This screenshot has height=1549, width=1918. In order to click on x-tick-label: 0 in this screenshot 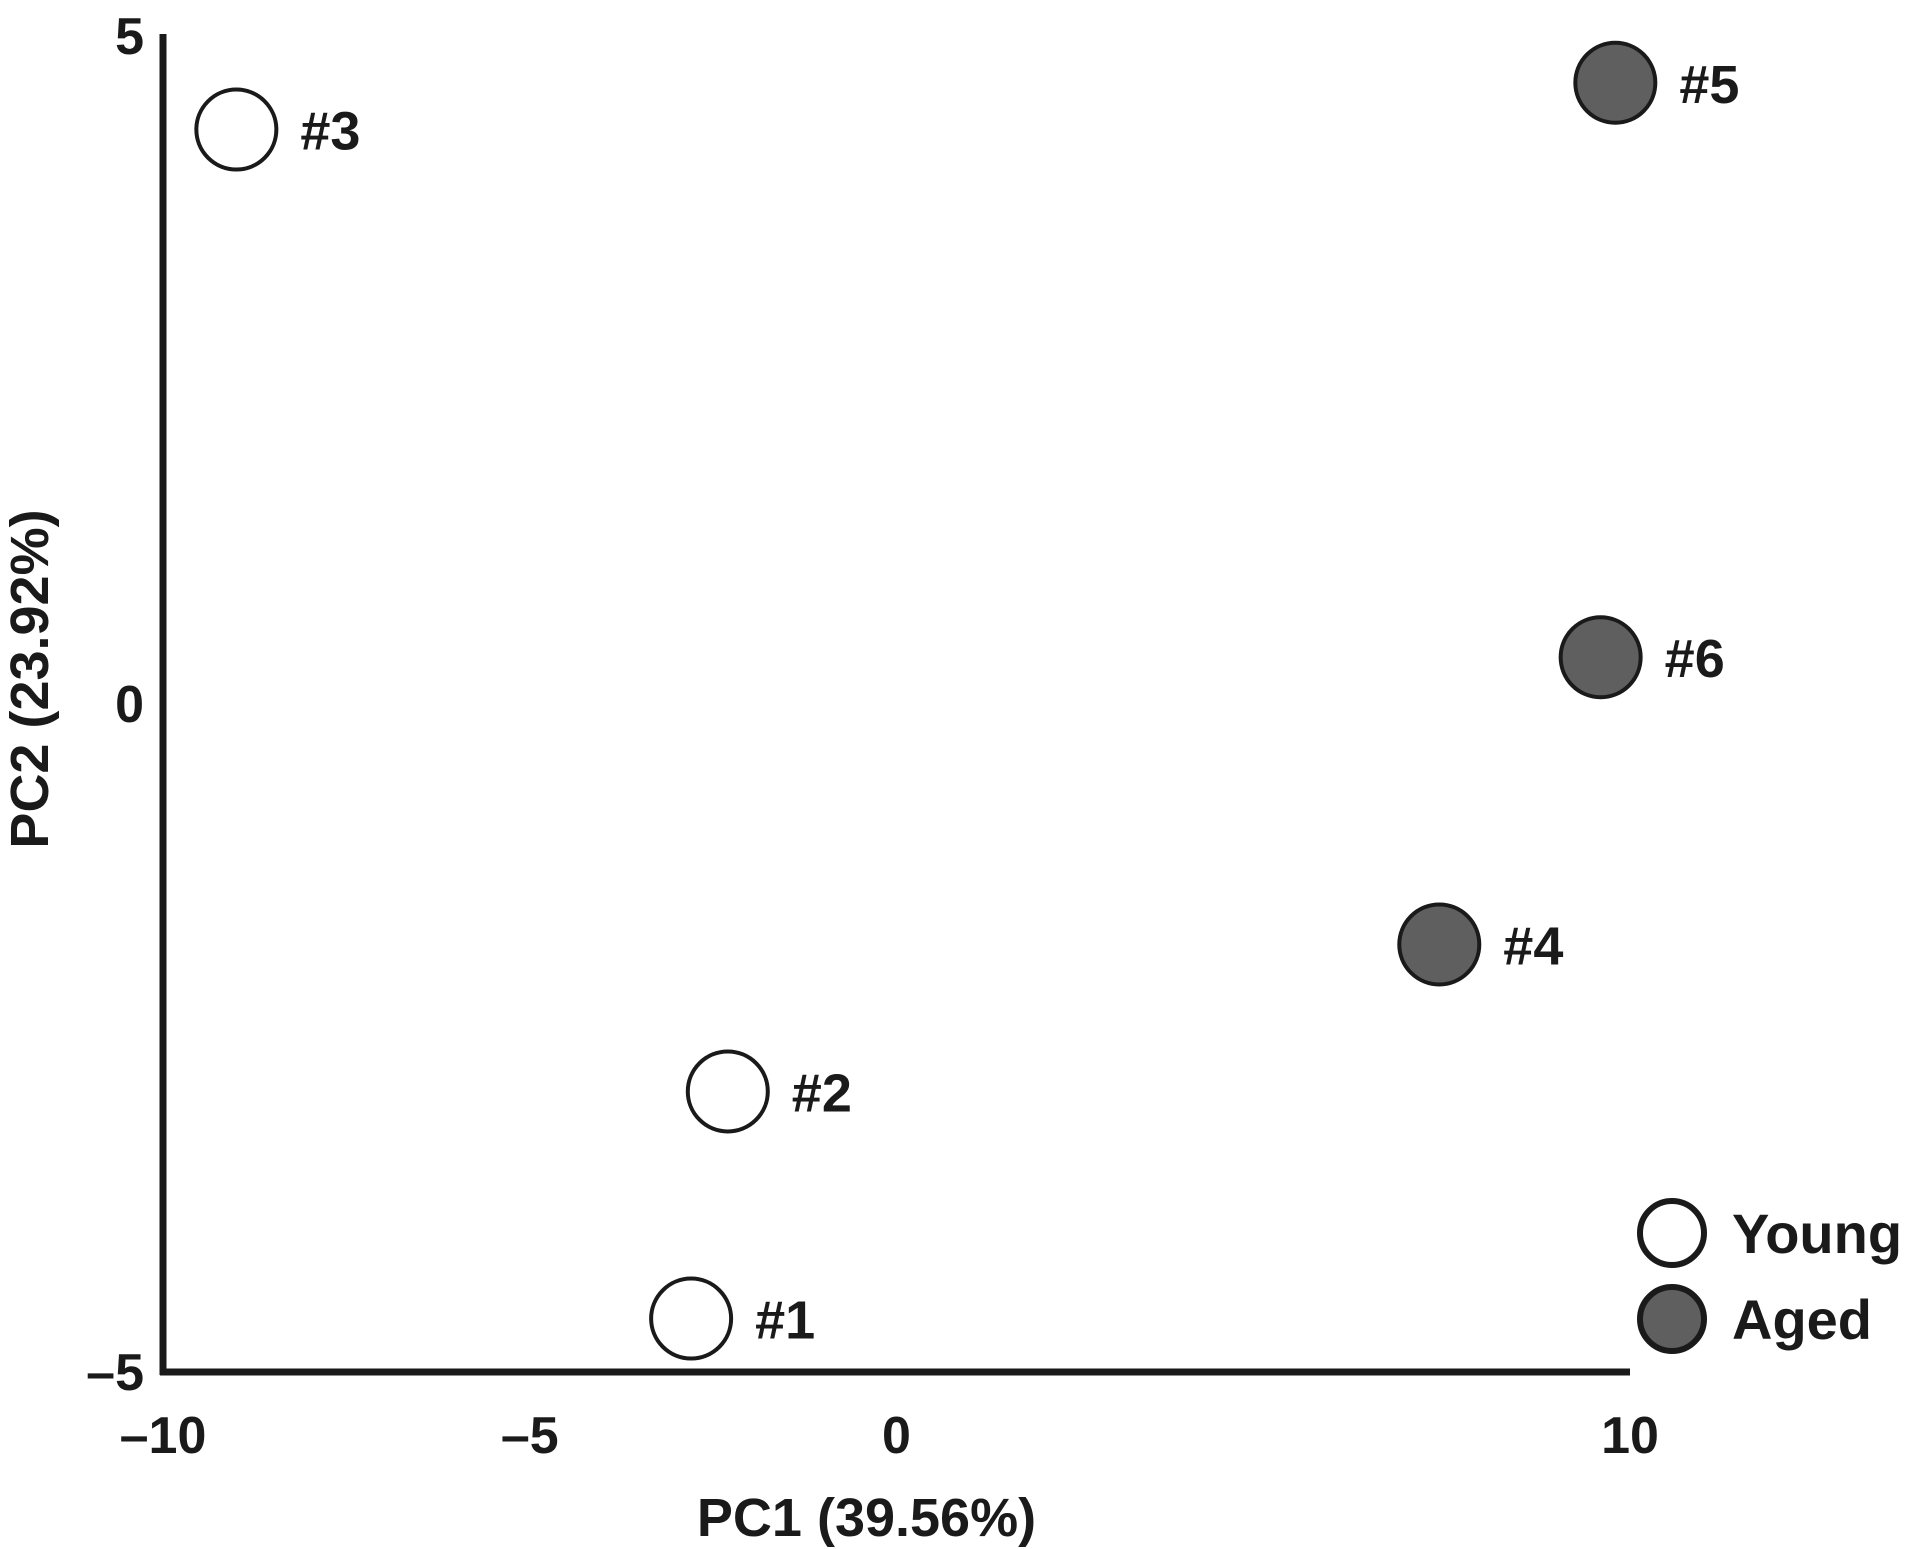, I will do `click(896, 1436)`.